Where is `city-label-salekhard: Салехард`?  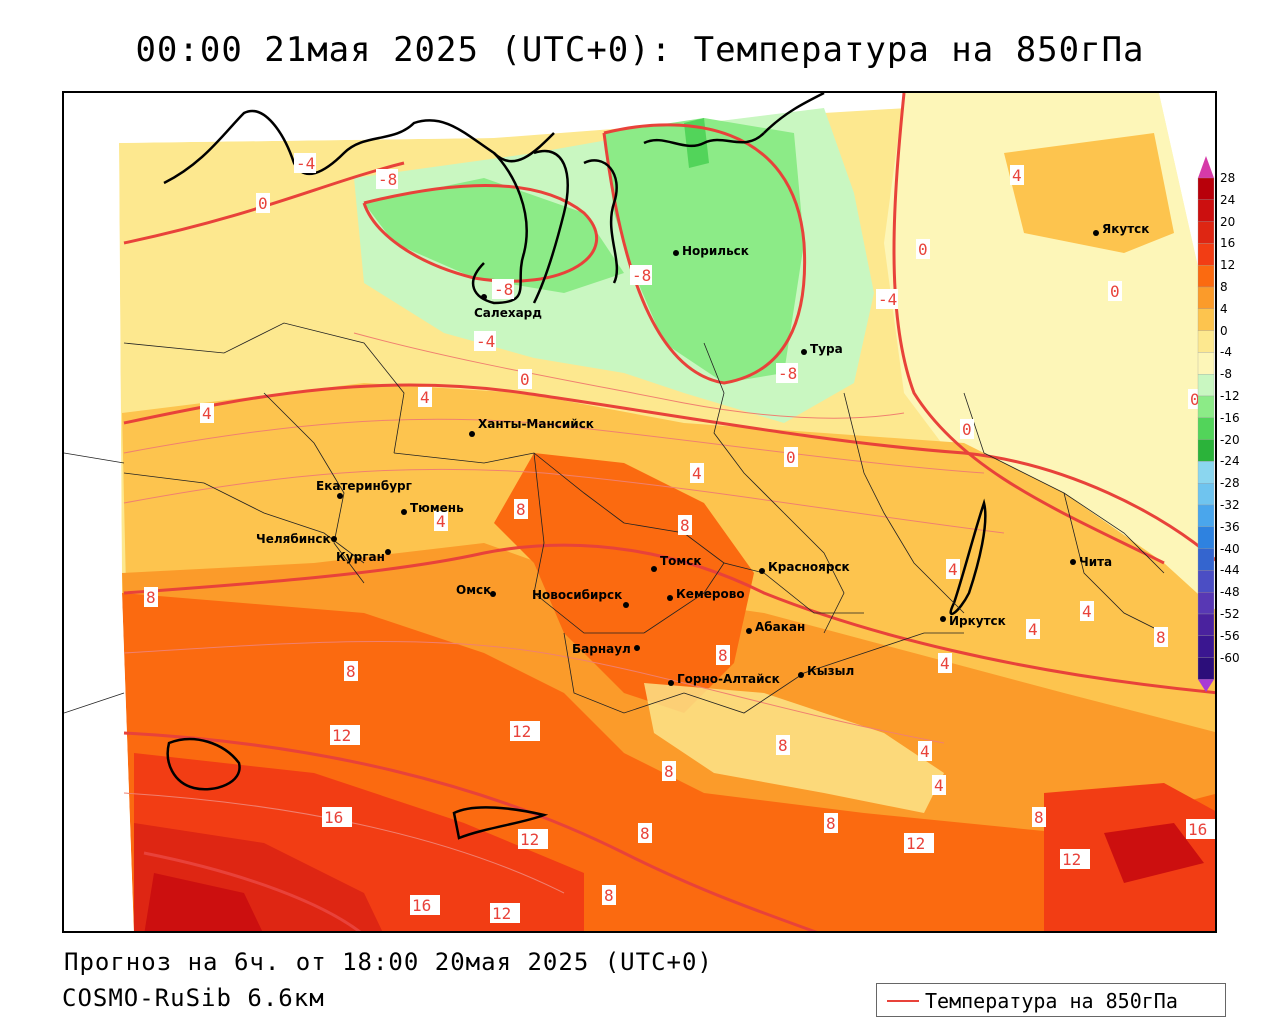 city-label-salekhard: Салехард is located at coordinates (508, 313).